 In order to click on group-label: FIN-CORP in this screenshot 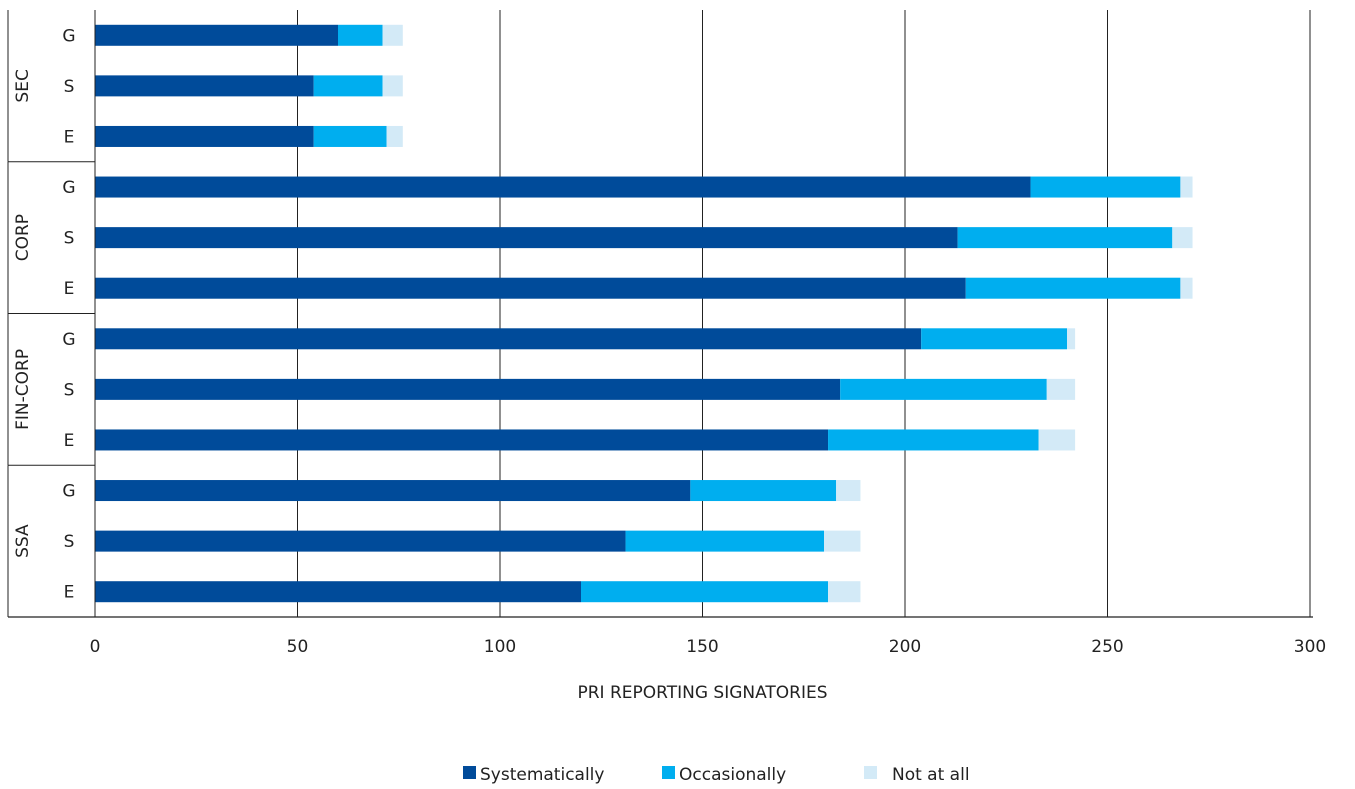, I will do `click(23, 389)`.